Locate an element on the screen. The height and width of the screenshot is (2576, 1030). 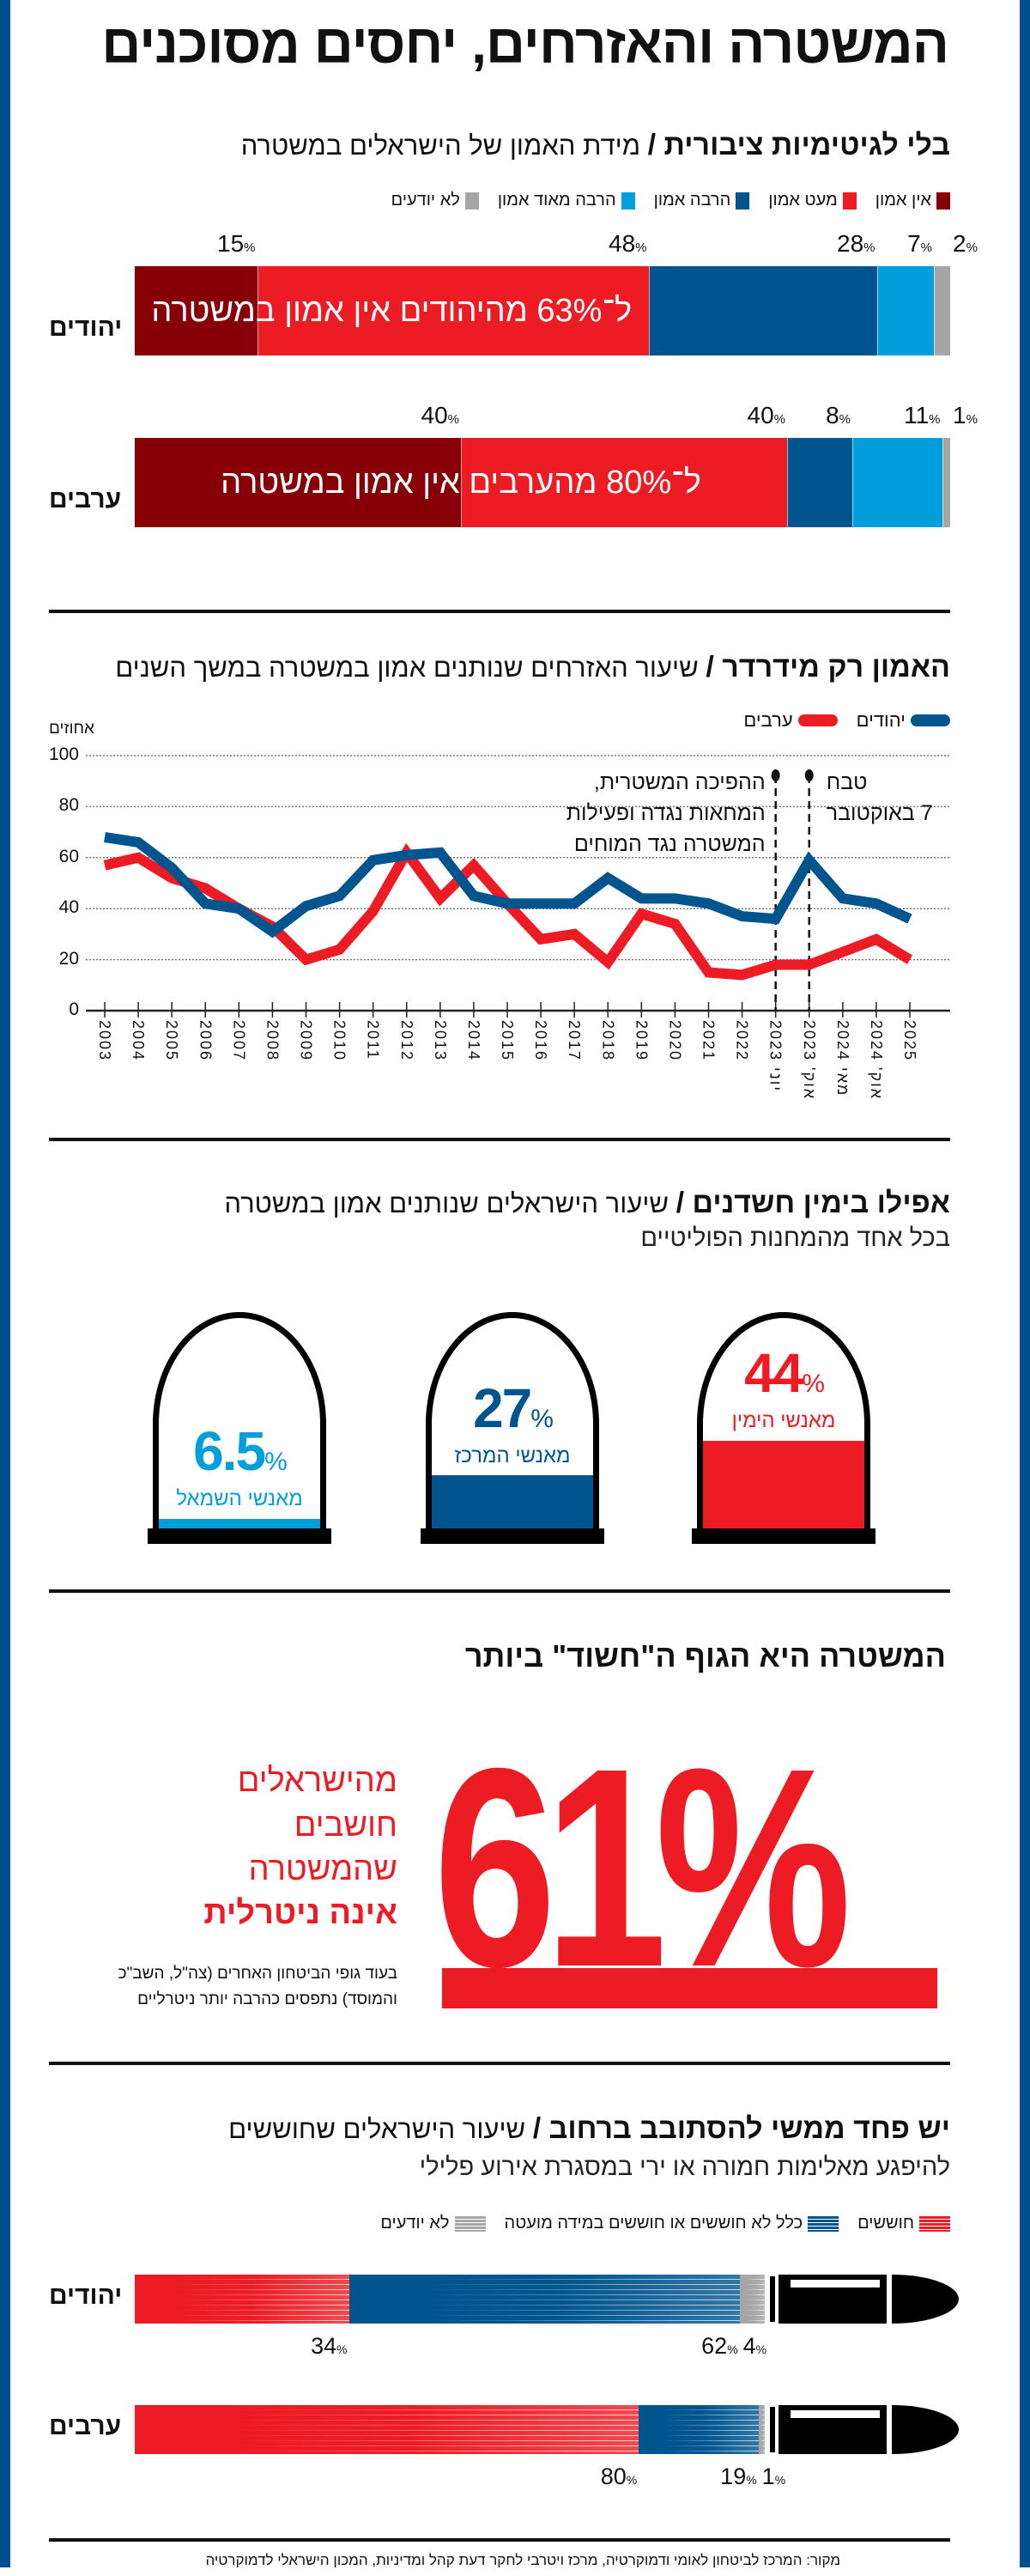
x-tick-label: 2003 is located at coordinates (104, 1041).